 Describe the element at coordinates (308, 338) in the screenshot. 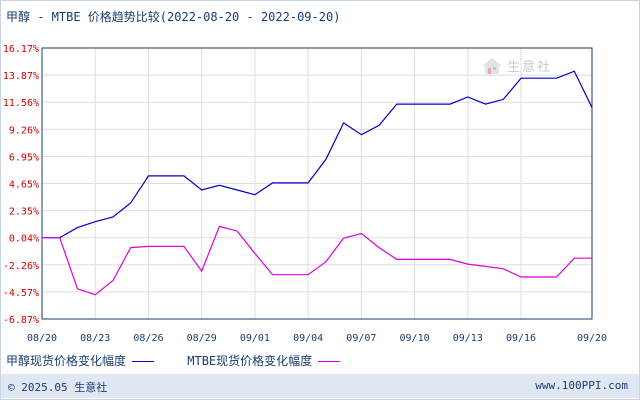

I see `x-tick-label: 09/04` at that location.